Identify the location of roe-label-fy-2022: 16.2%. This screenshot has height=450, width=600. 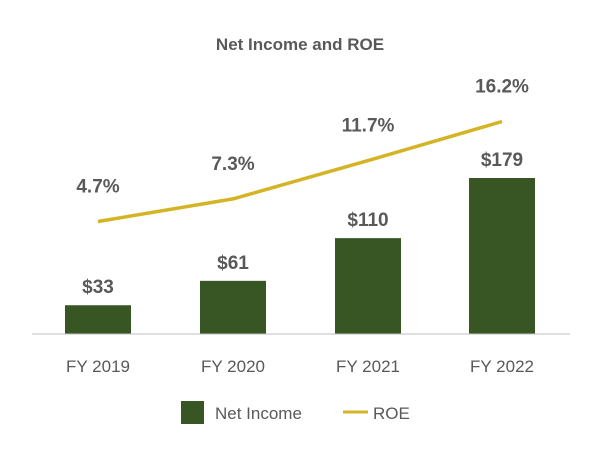
(502, 87).